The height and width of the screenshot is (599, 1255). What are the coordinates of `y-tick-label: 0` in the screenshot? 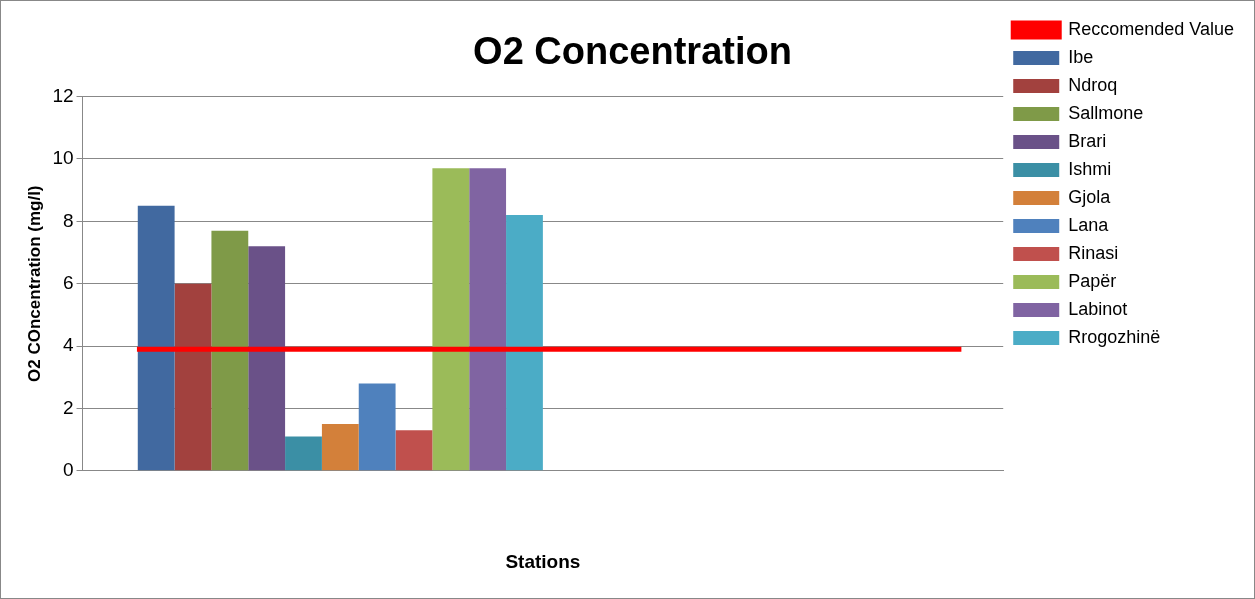 It's located at (68, 470).